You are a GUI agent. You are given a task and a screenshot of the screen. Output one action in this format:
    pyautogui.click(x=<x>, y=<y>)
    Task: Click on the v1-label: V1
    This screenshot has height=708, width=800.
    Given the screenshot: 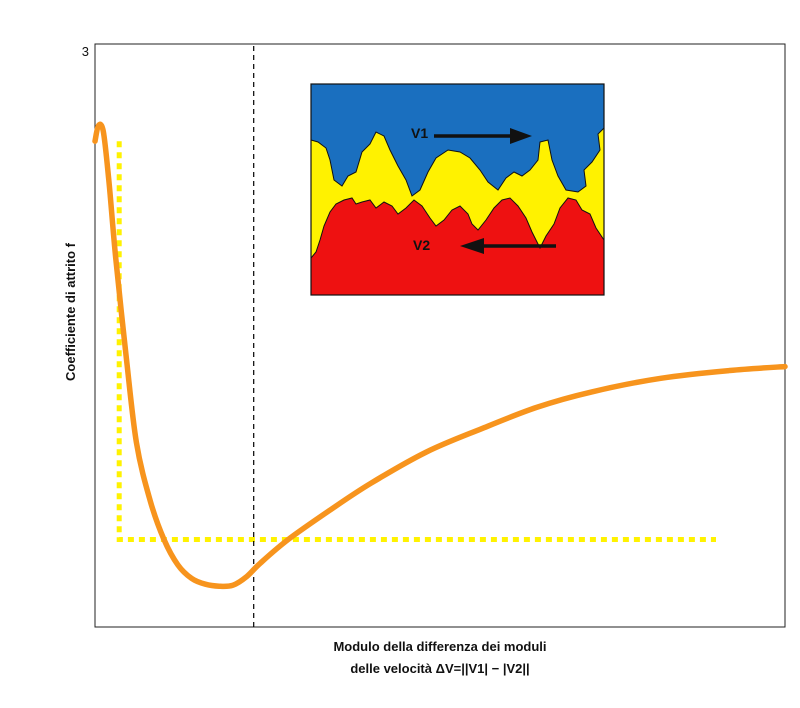 What is the action you would take?
    pyautogui.click(x=419, y=133)
    